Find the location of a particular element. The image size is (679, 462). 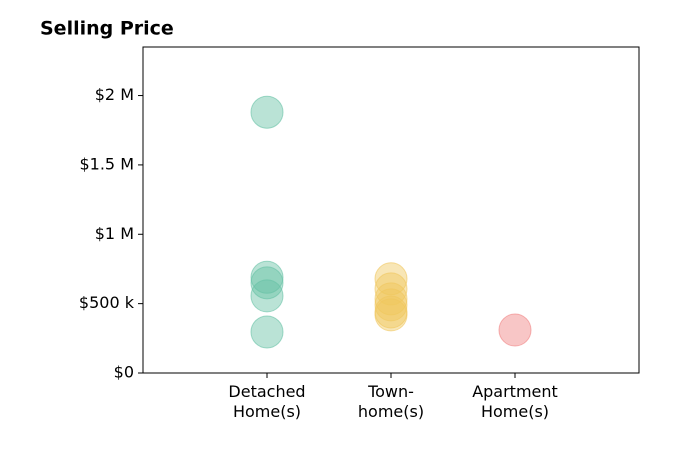

x-tick-label: Town- home(s) is located at coordinates (391, 401).